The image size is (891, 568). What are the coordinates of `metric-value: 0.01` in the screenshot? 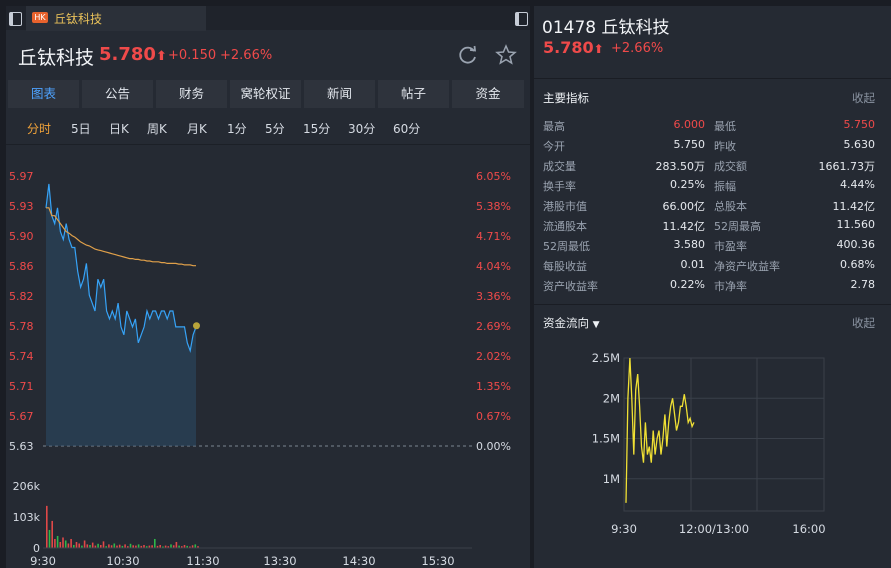 It's located at (693, 264).